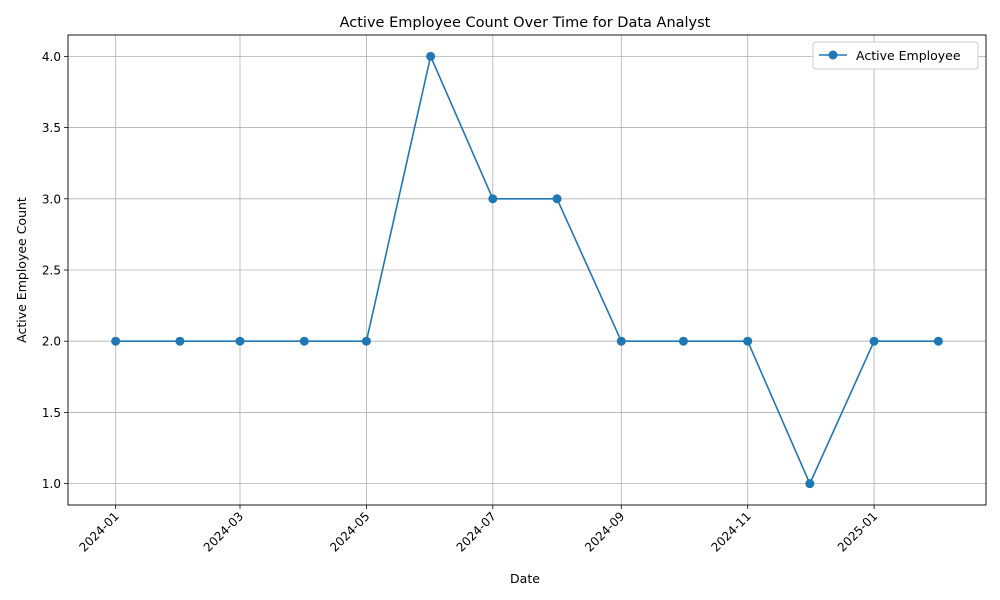  Describe the element at coordinates (51, 413) in the screenshot. I see `y-tick-label: 1.5` at that location.